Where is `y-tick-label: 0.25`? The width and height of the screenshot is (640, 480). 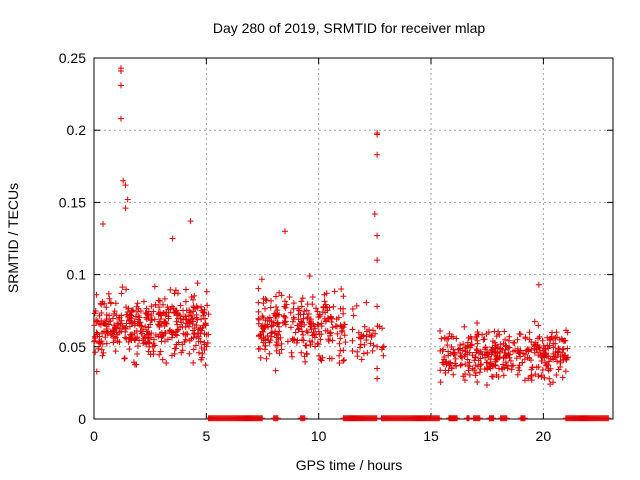 y-tick-label: 0.25 is located at coordinates (72, 58).